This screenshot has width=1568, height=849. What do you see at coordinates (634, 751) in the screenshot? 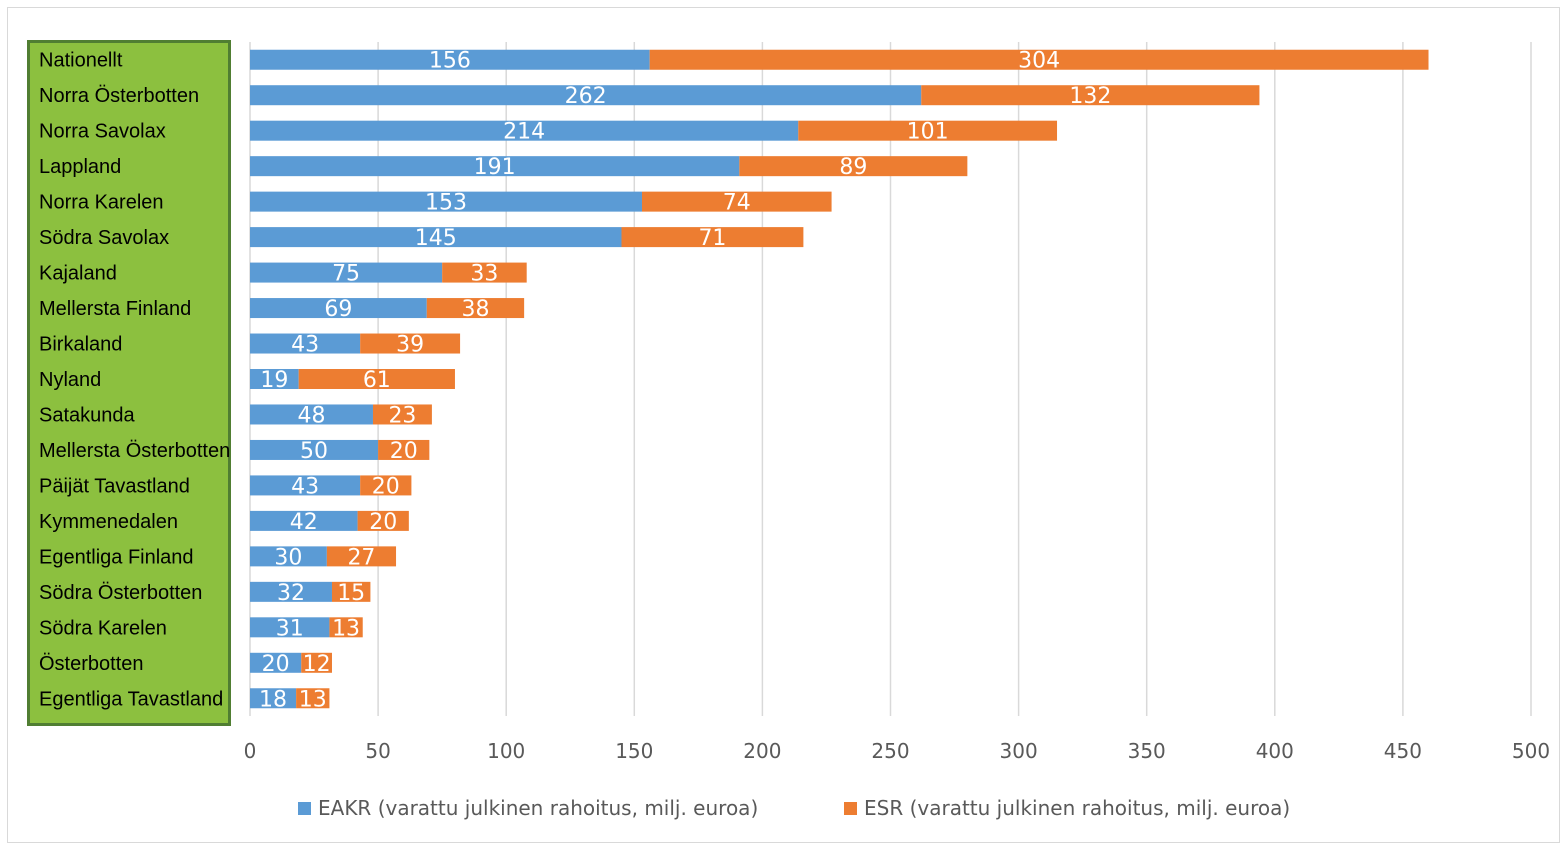
I see `x-tick-label: 150` at bounding box center [634, 751].